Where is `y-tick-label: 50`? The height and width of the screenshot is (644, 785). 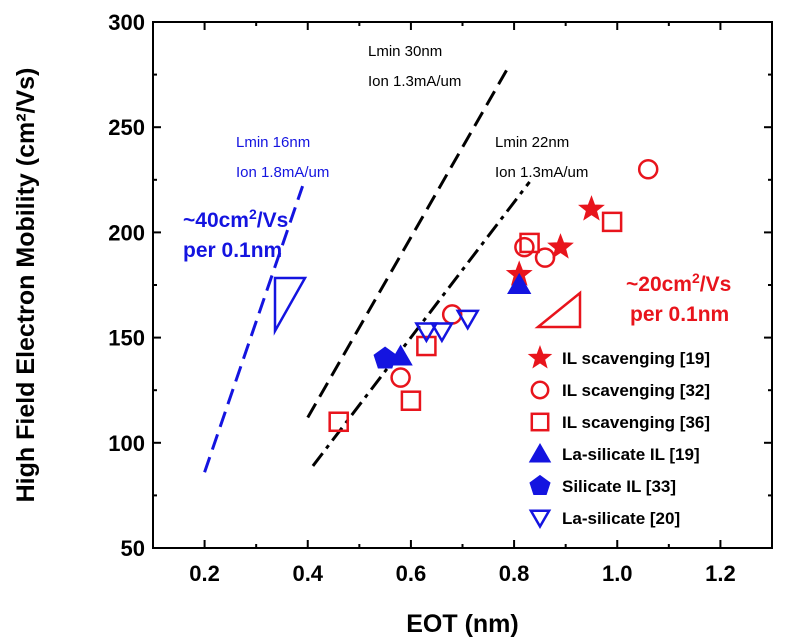
y-tick-label: 50 is located at coordinates (133, 548).